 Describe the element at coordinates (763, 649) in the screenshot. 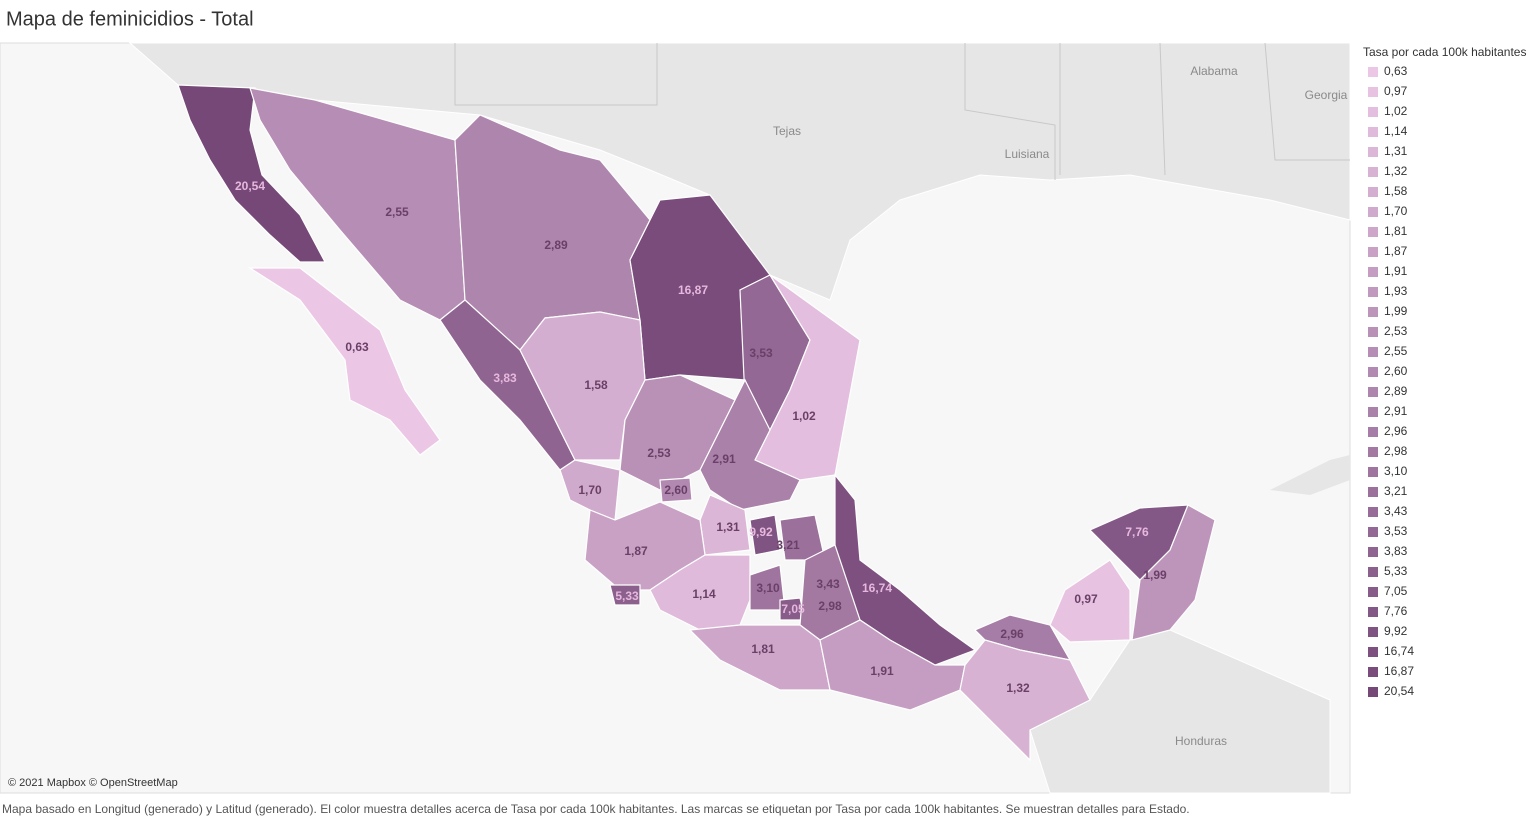

I see `state-label: 1,81` at that location.